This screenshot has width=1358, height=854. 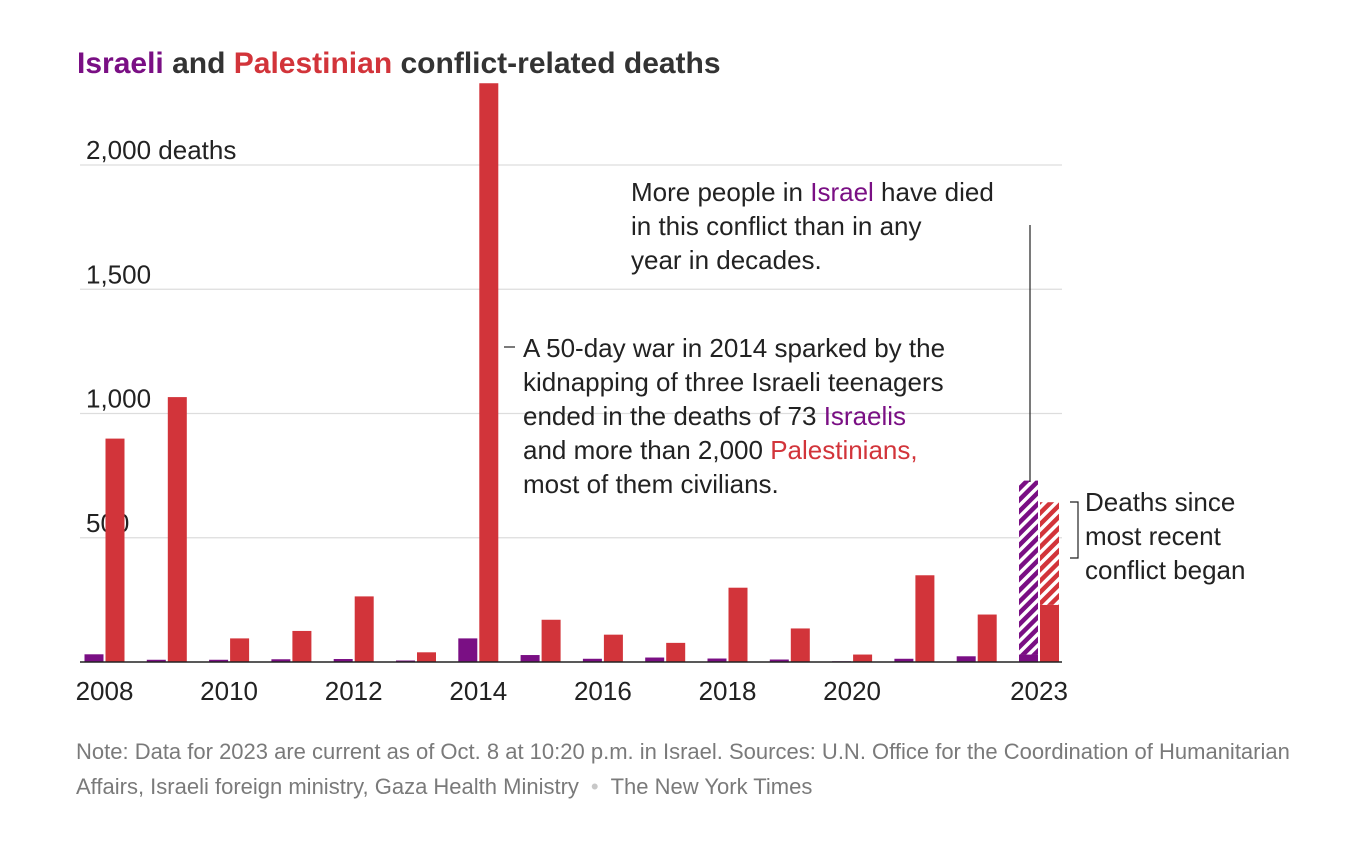 What do you see at coordinates (925, 618) in the screenshot?
I see `bar-pal-2021` at bounding box center [925, 618].